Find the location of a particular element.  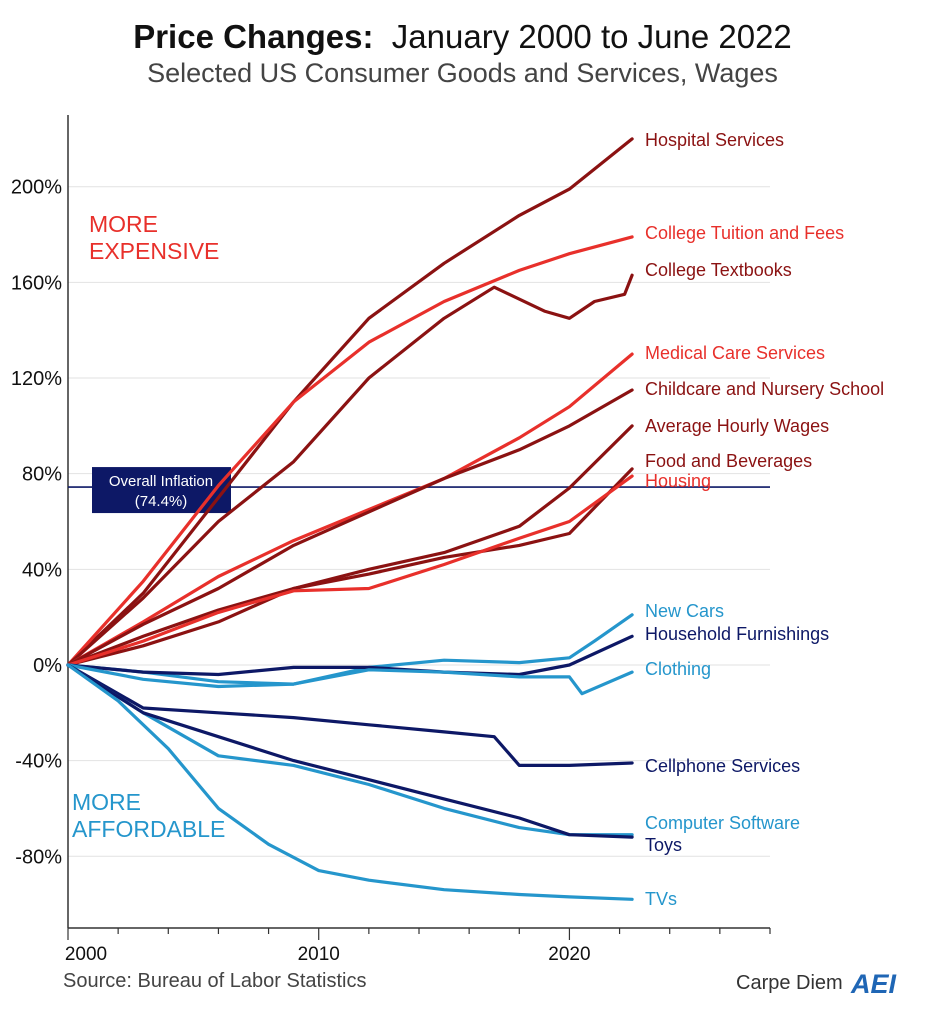

series-label-housing: Housing is located at coordinates (678, 481).